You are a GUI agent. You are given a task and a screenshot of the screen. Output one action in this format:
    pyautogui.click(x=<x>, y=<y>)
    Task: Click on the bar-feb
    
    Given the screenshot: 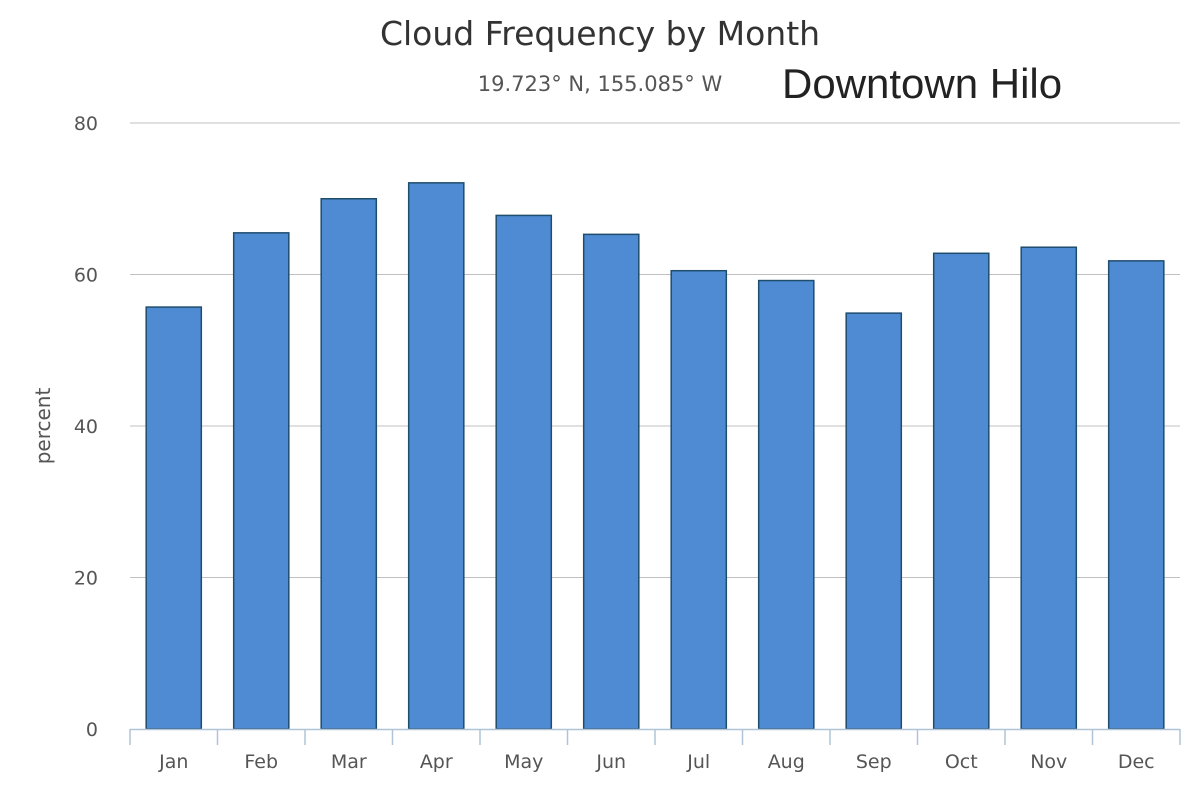 What is the action you would take?
    pyautogui.click(x=261, y=481)
    